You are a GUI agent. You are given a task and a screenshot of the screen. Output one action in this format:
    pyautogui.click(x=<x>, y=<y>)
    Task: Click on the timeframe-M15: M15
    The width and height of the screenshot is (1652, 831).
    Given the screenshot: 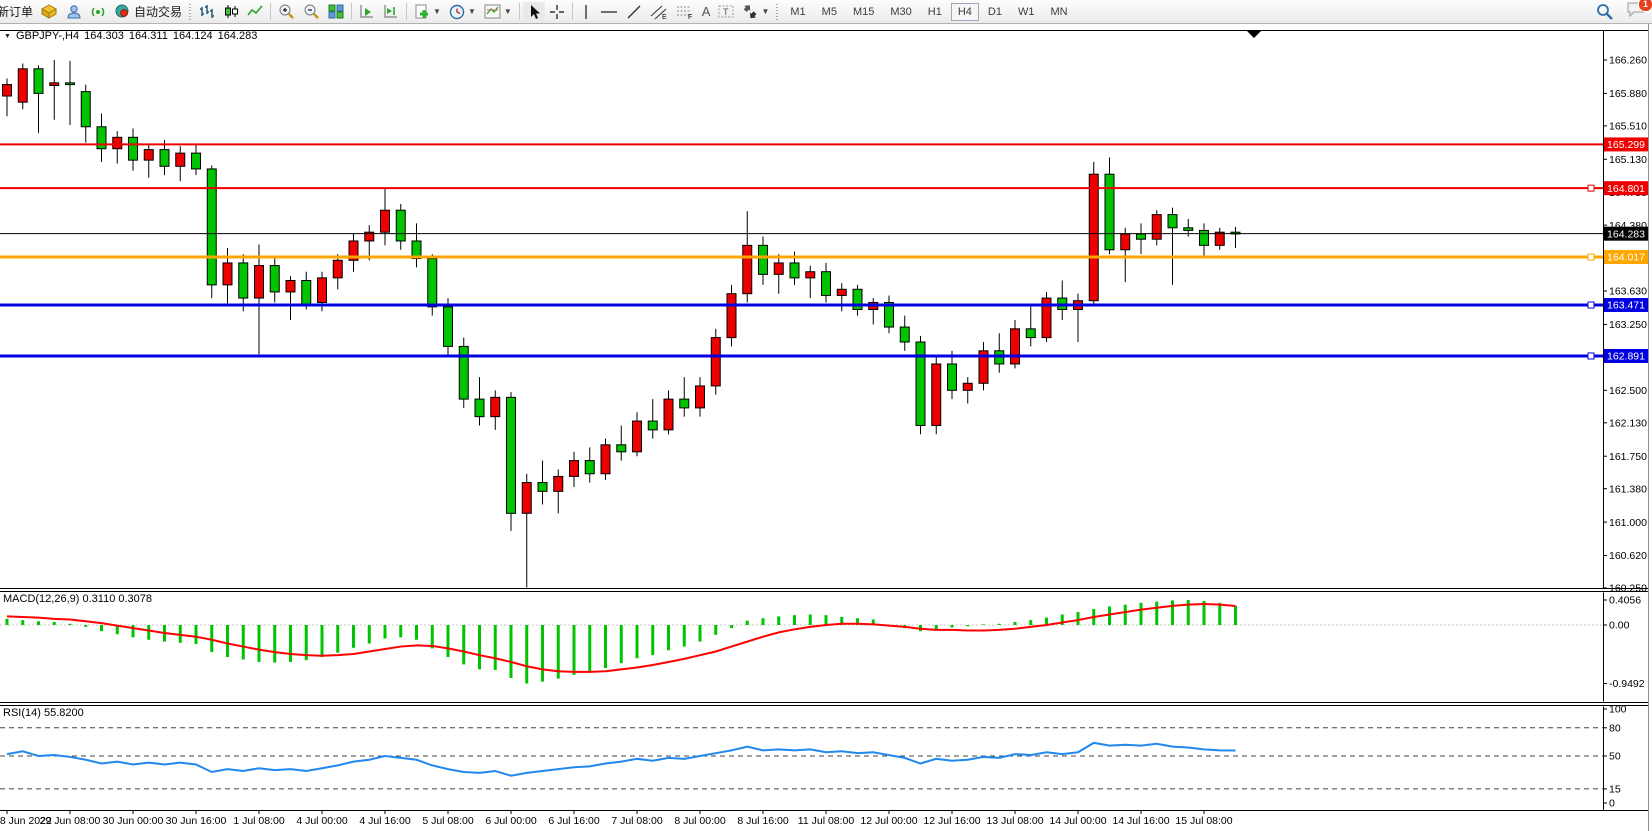 What is the action you would take?
    pyautogui.click(x=863, y=11)
    